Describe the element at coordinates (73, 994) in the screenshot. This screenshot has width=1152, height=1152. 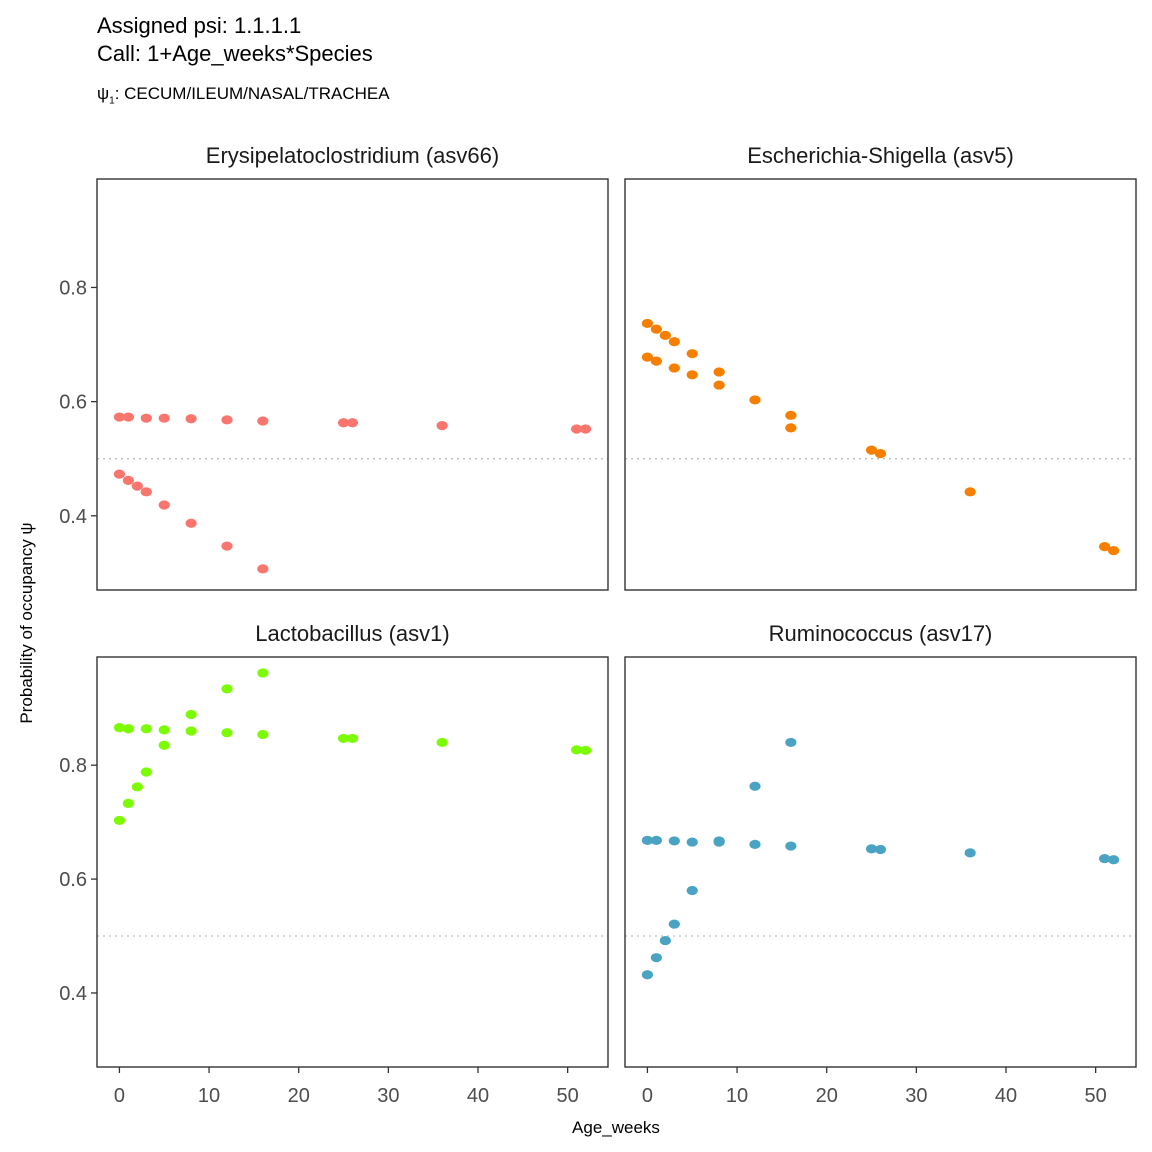
I see `y-tick-label: 0.4` at that location.